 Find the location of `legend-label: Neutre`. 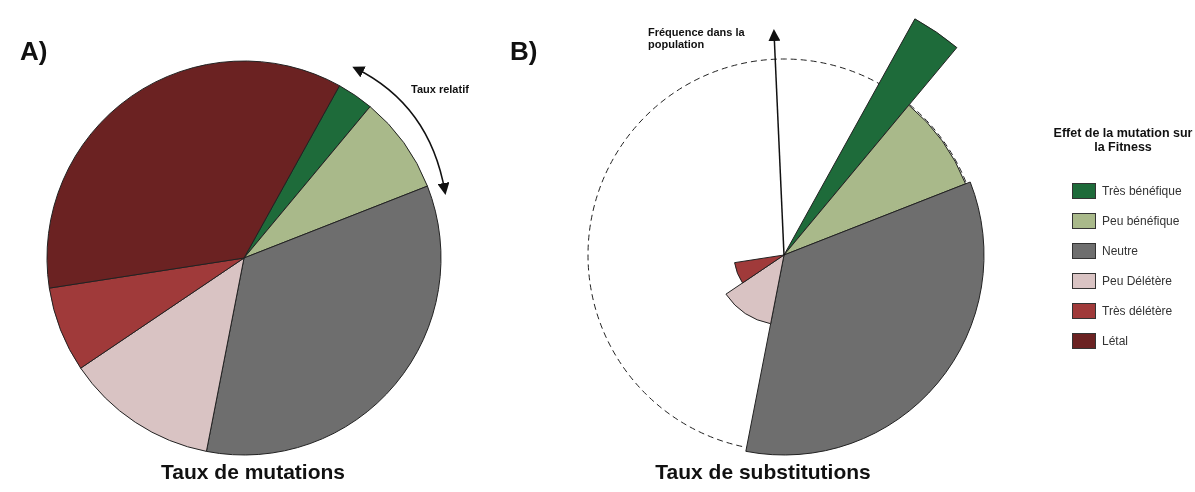

legend-label: Neutre is located at coordinates (1120, 251).